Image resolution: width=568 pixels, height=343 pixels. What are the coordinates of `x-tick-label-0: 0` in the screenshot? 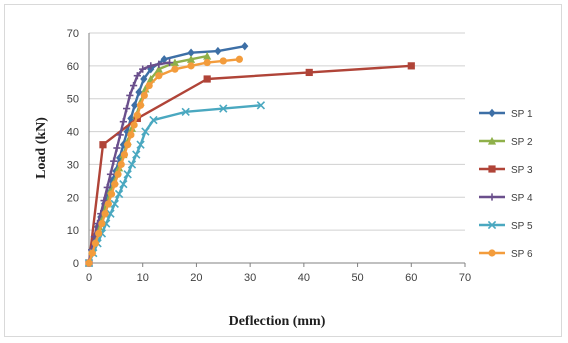 It's located at (89, 278).